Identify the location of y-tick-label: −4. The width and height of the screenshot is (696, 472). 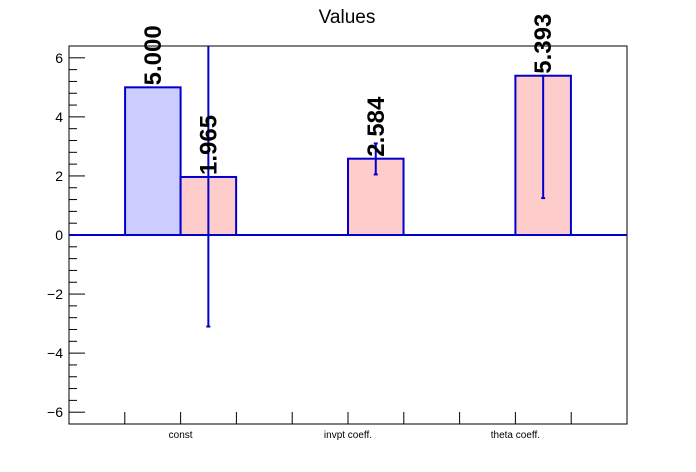
(55, 353).